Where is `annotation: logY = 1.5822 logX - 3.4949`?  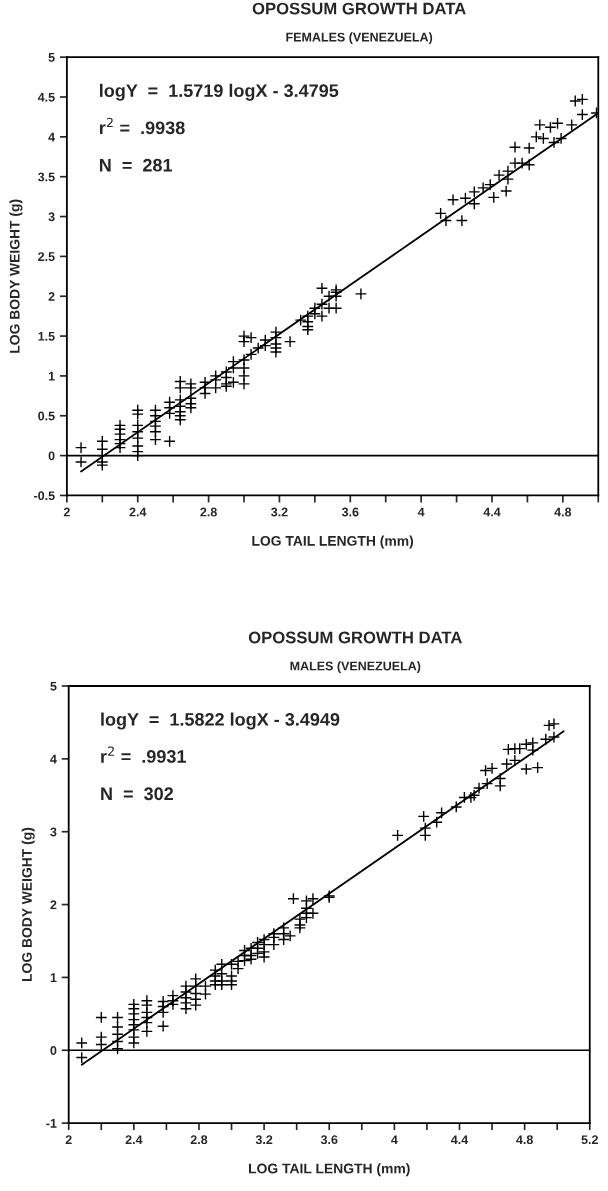 annotation: logY = 1.5822 logX - 3.4949 is located at coordinates (220, 721).